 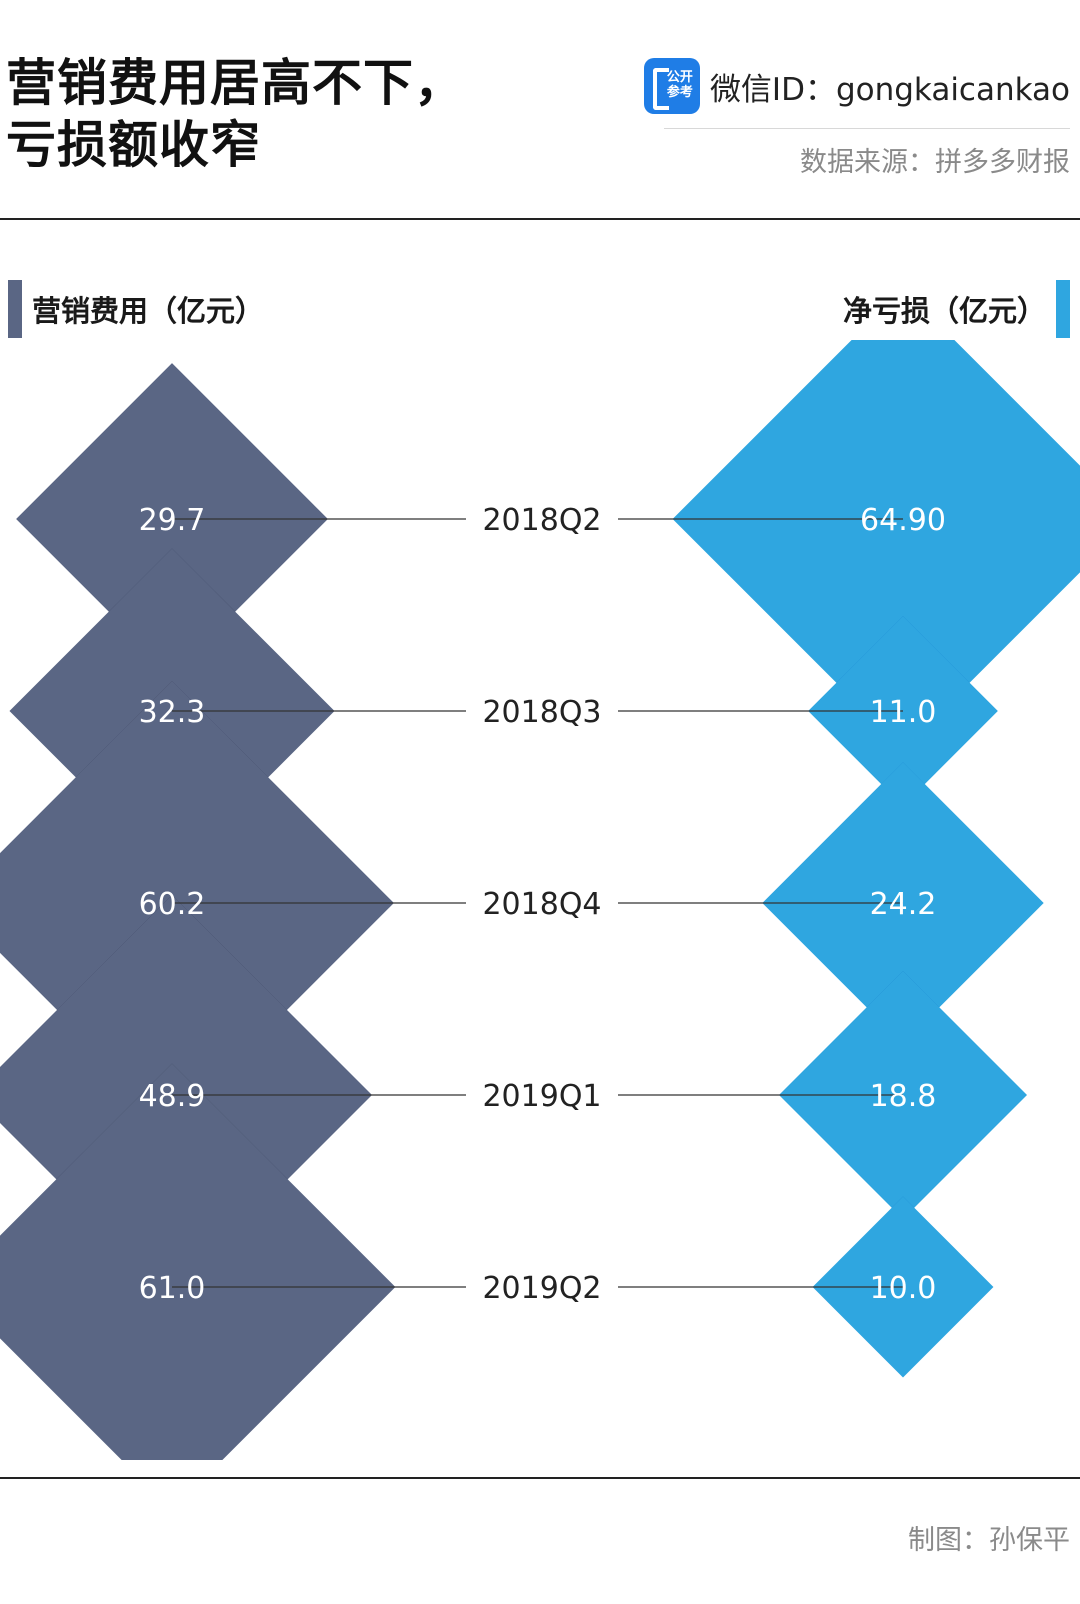 I want to click on brand-divider, so click(x=867, y=128).